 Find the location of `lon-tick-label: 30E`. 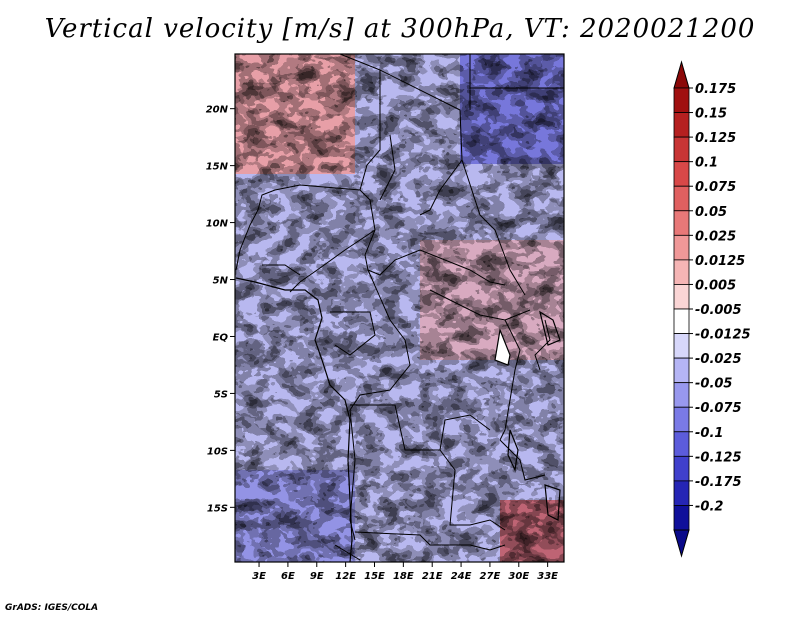

lon-tick-label: 30E is located at coordinates (518, 576).